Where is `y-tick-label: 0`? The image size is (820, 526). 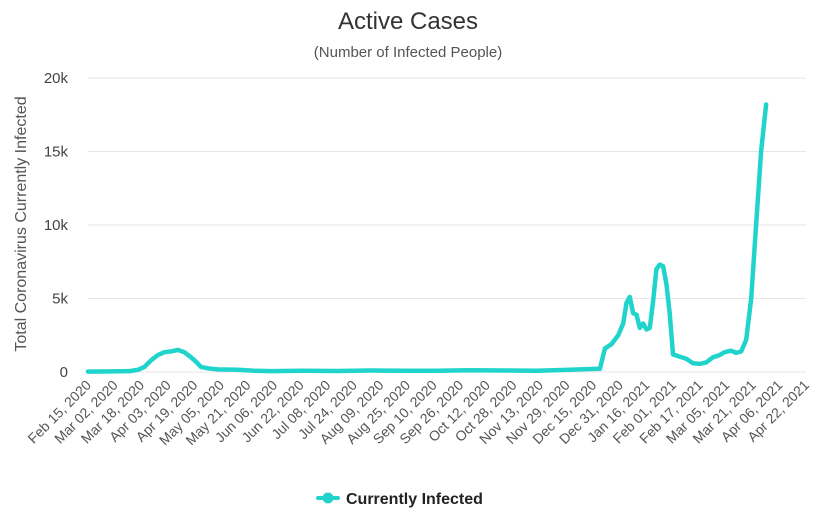
y-tick-label: 0 is located at coordinates (64, 372).